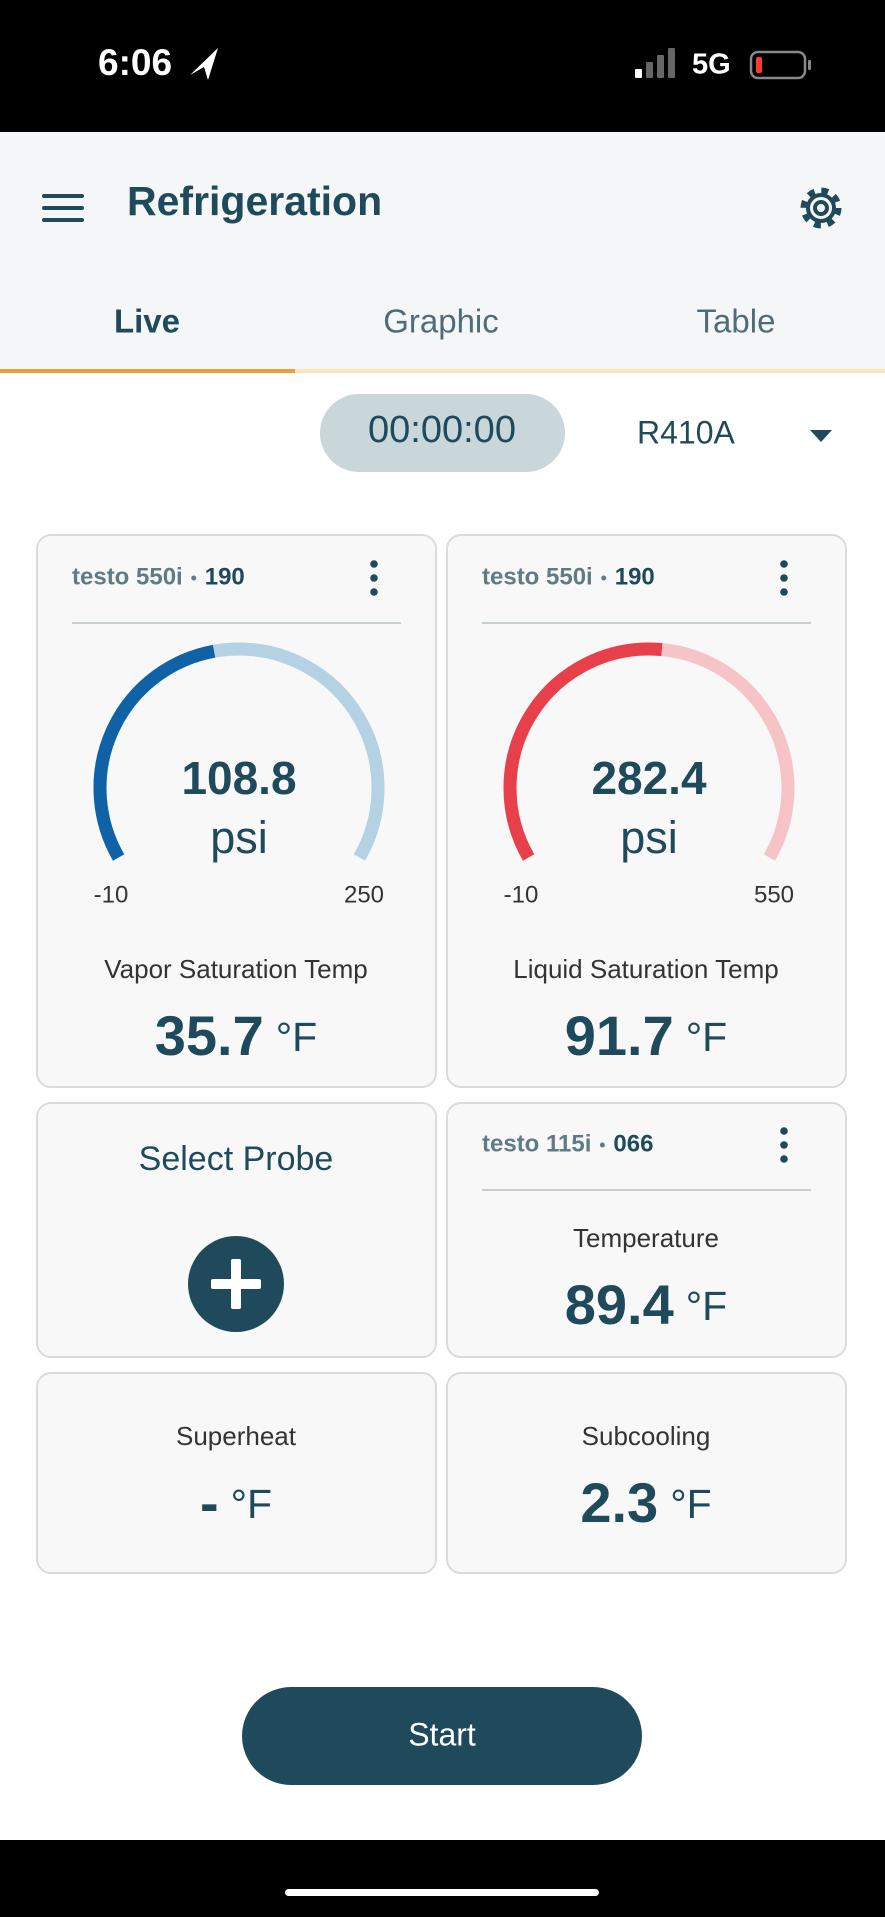  I want to click on start-button-label: Start, so click(442, 1734).